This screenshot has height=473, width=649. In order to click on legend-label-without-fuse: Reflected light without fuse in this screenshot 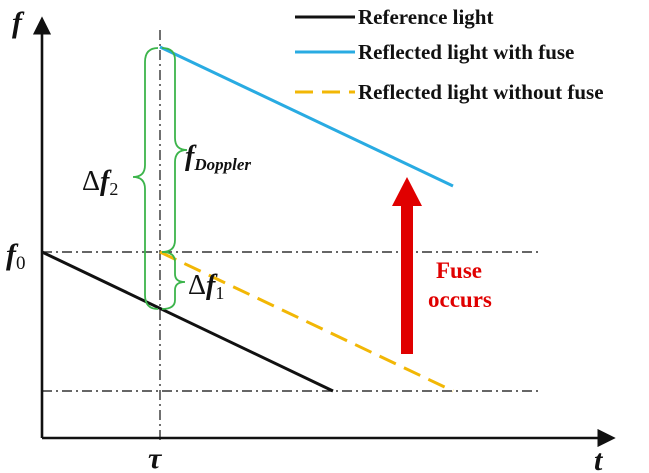, I will do `click(481, 92)`.